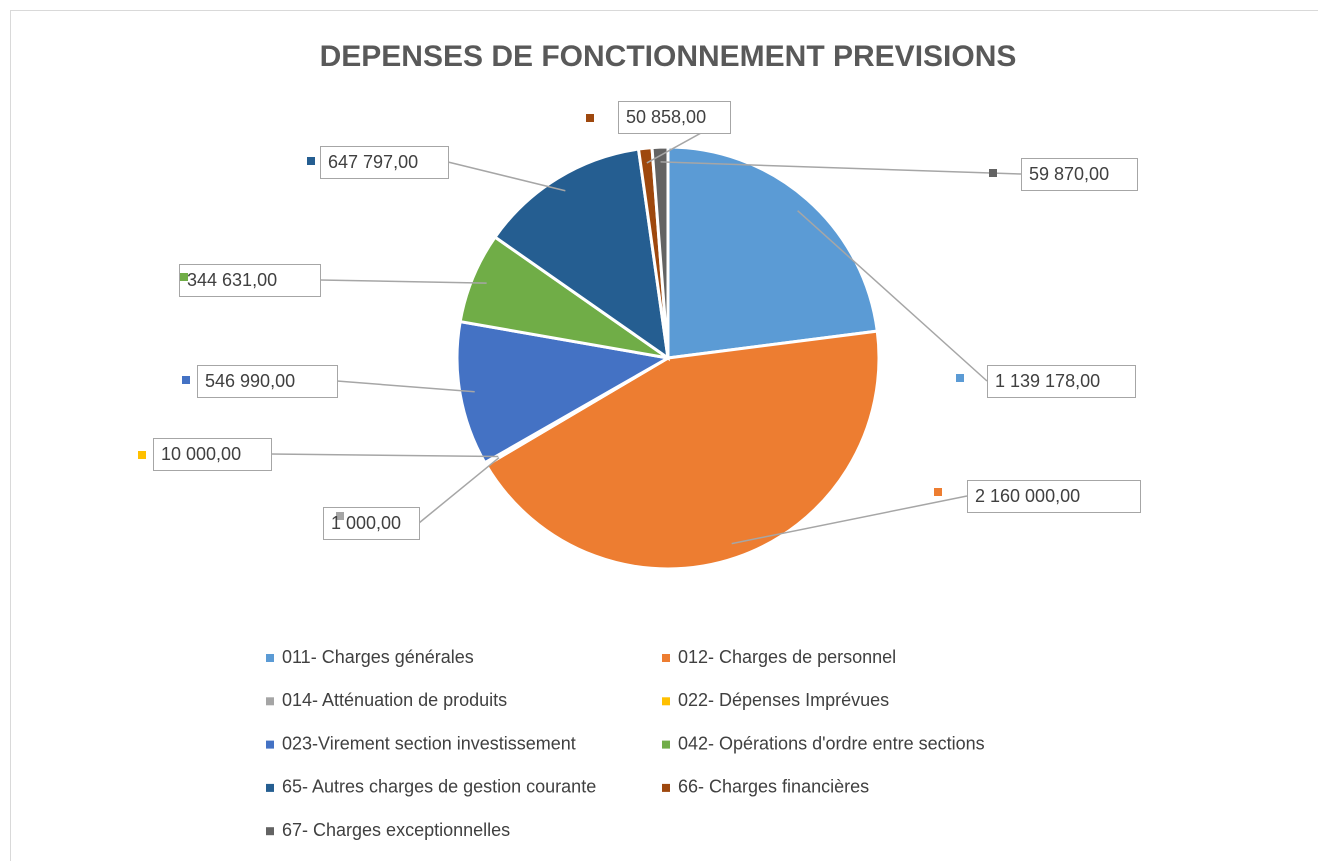  What do you see at coordinates (1069, 174) in the screenshot?
I see `data-label: 59 870,00` at bounding box center [1069, 174].